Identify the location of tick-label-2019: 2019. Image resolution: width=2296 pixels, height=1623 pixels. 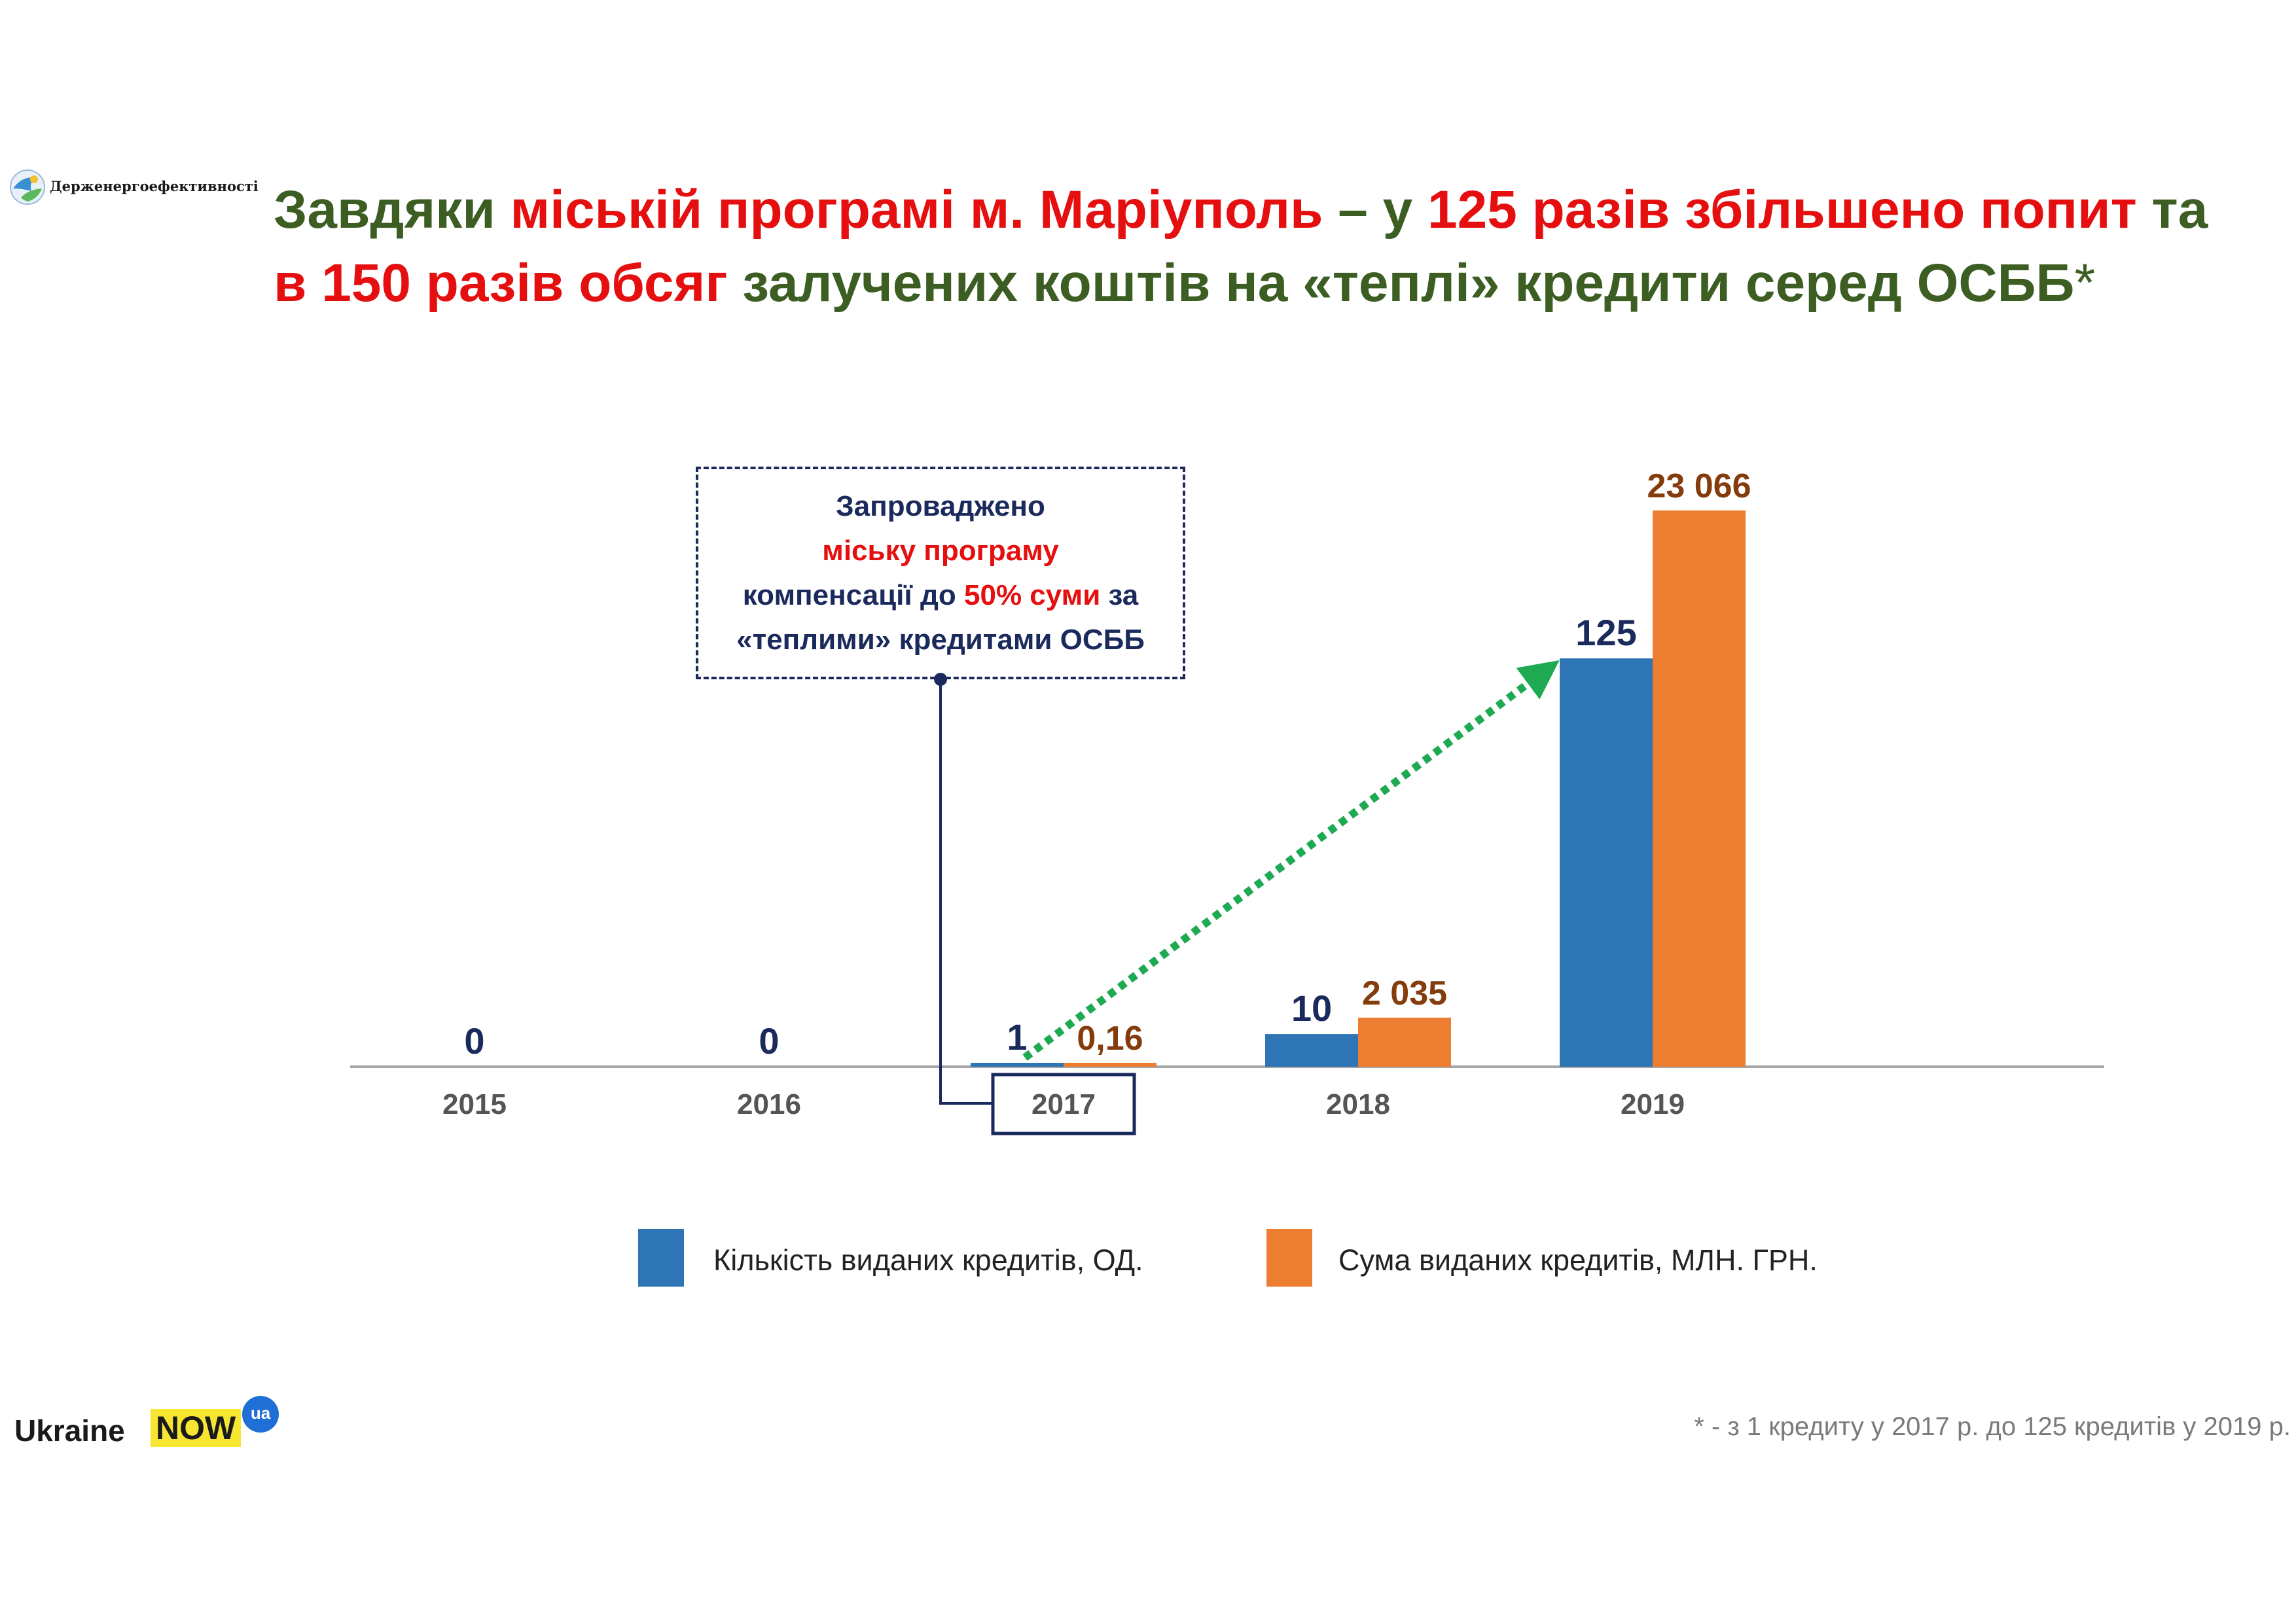
(1653, 1104).